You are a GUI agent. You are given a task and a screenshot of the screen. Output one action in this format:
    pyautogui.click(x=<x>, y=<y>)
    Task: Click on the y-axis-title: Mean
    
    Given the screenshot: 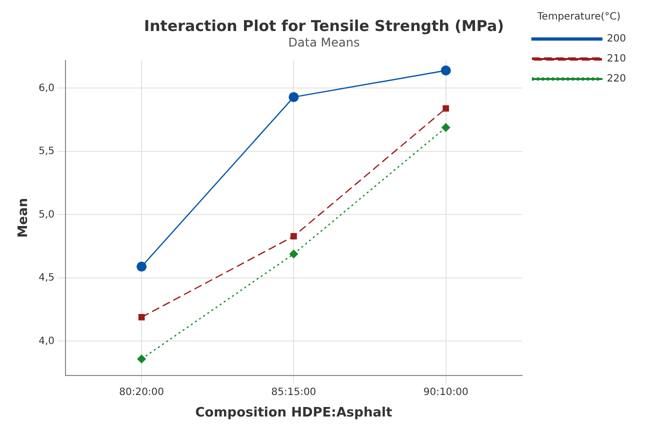 What is the action you would take?
    pyautogui.click(x=24, y=218)
    